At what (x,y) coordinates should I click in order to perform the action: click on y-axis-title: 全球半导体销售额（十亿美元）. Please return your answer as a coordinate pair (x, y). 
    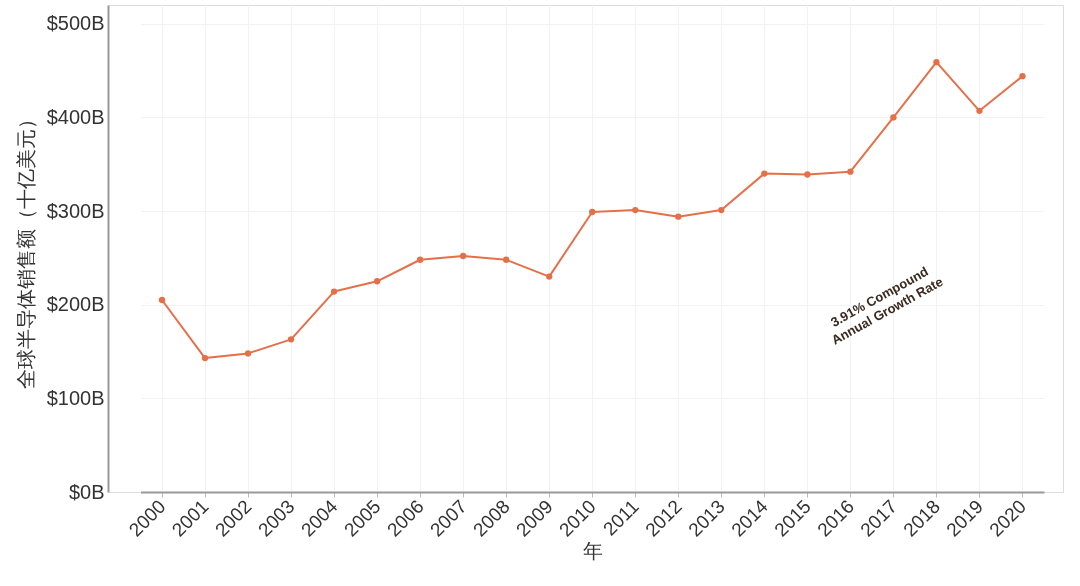
    Looking at the image, I should click on (25, 249).